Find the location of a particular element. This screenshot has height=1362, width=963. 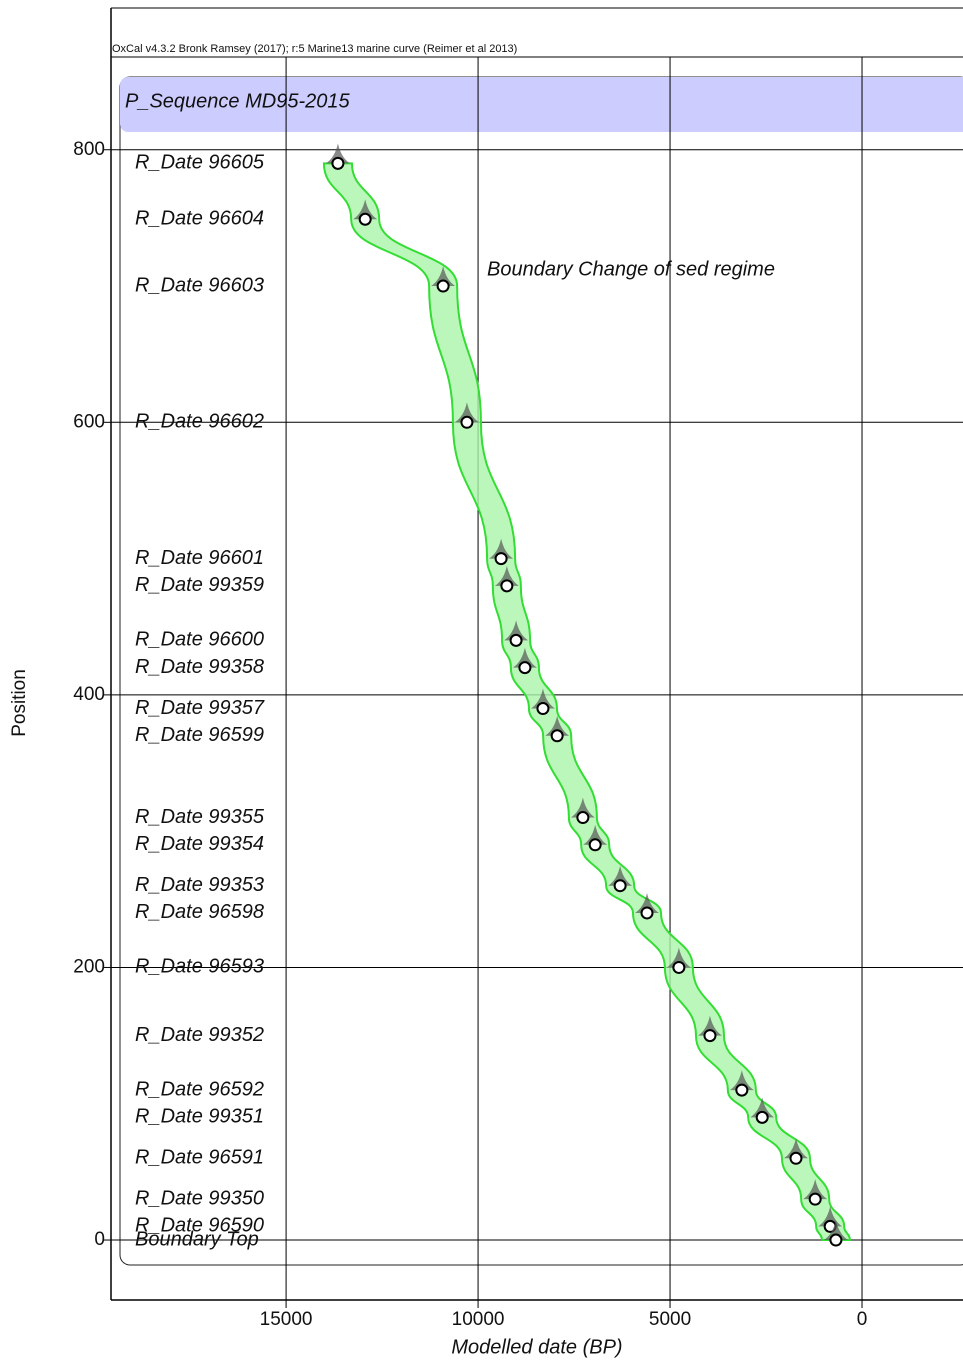

row-label: R_Date 96600 is located at coordinates (199, 640).